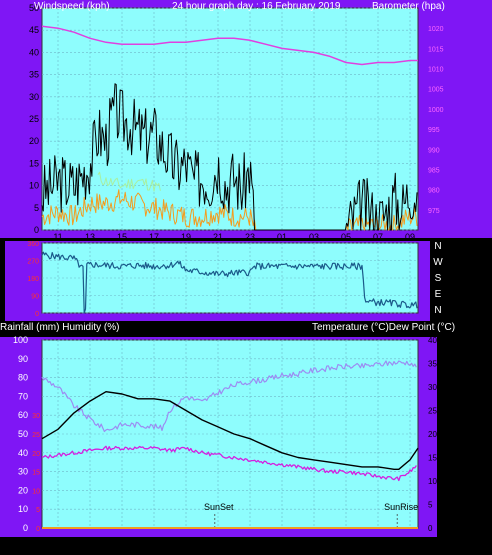 This screenshot has height=555, width=492. I want to click on wind-x-tick: 23, so click(250, 237).